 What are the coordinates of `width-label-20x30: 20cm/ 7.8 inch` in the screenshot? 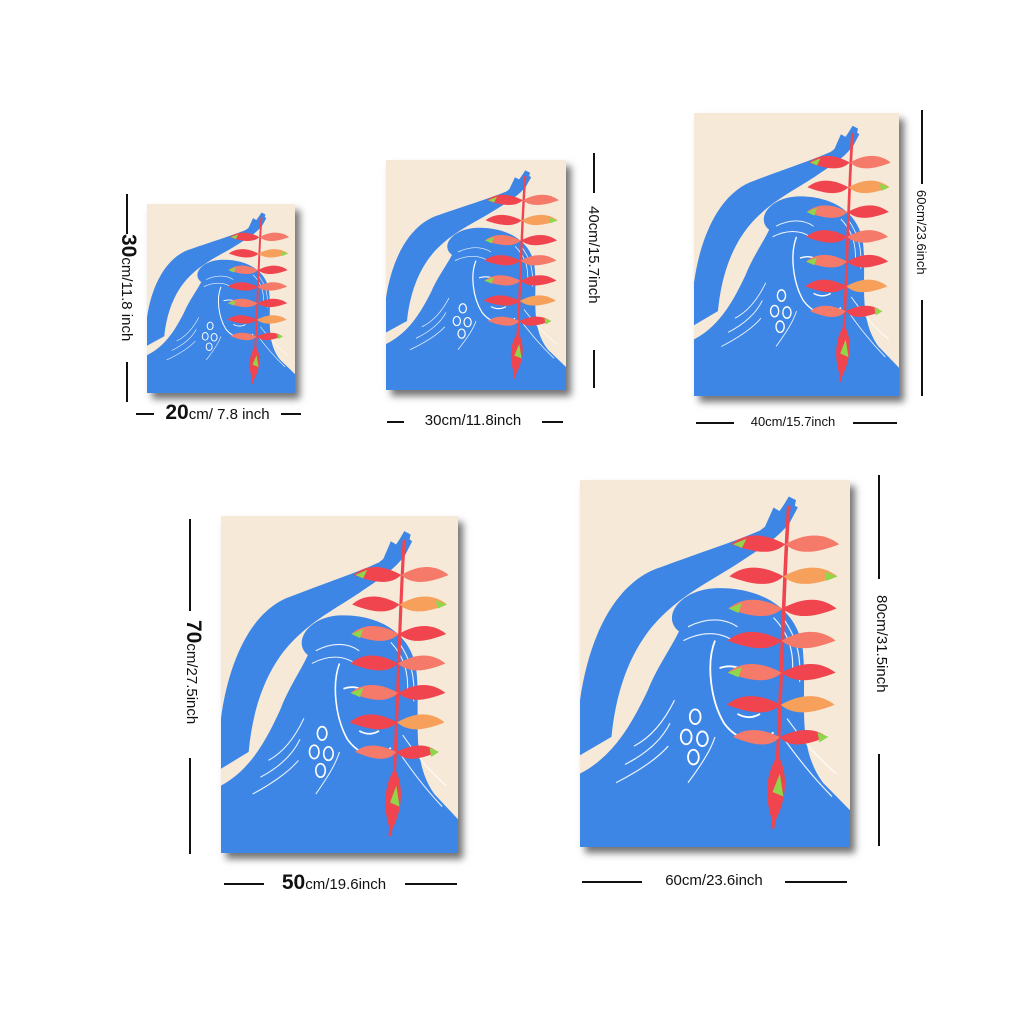 It's located at (217, 412).